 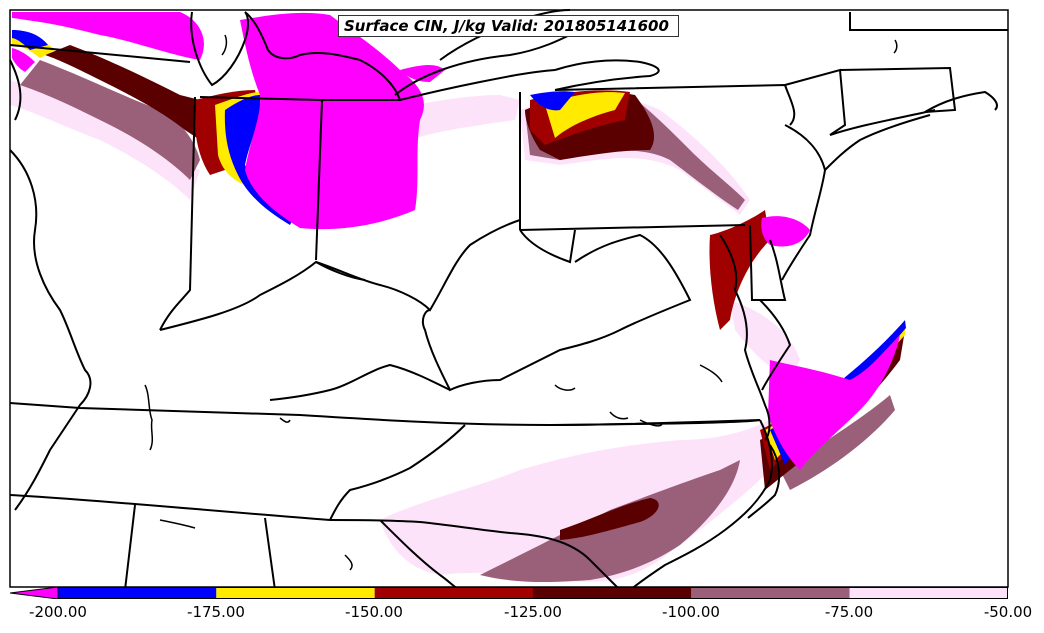 I want to click on chesapeake-outline, so click(x=745, y=337).